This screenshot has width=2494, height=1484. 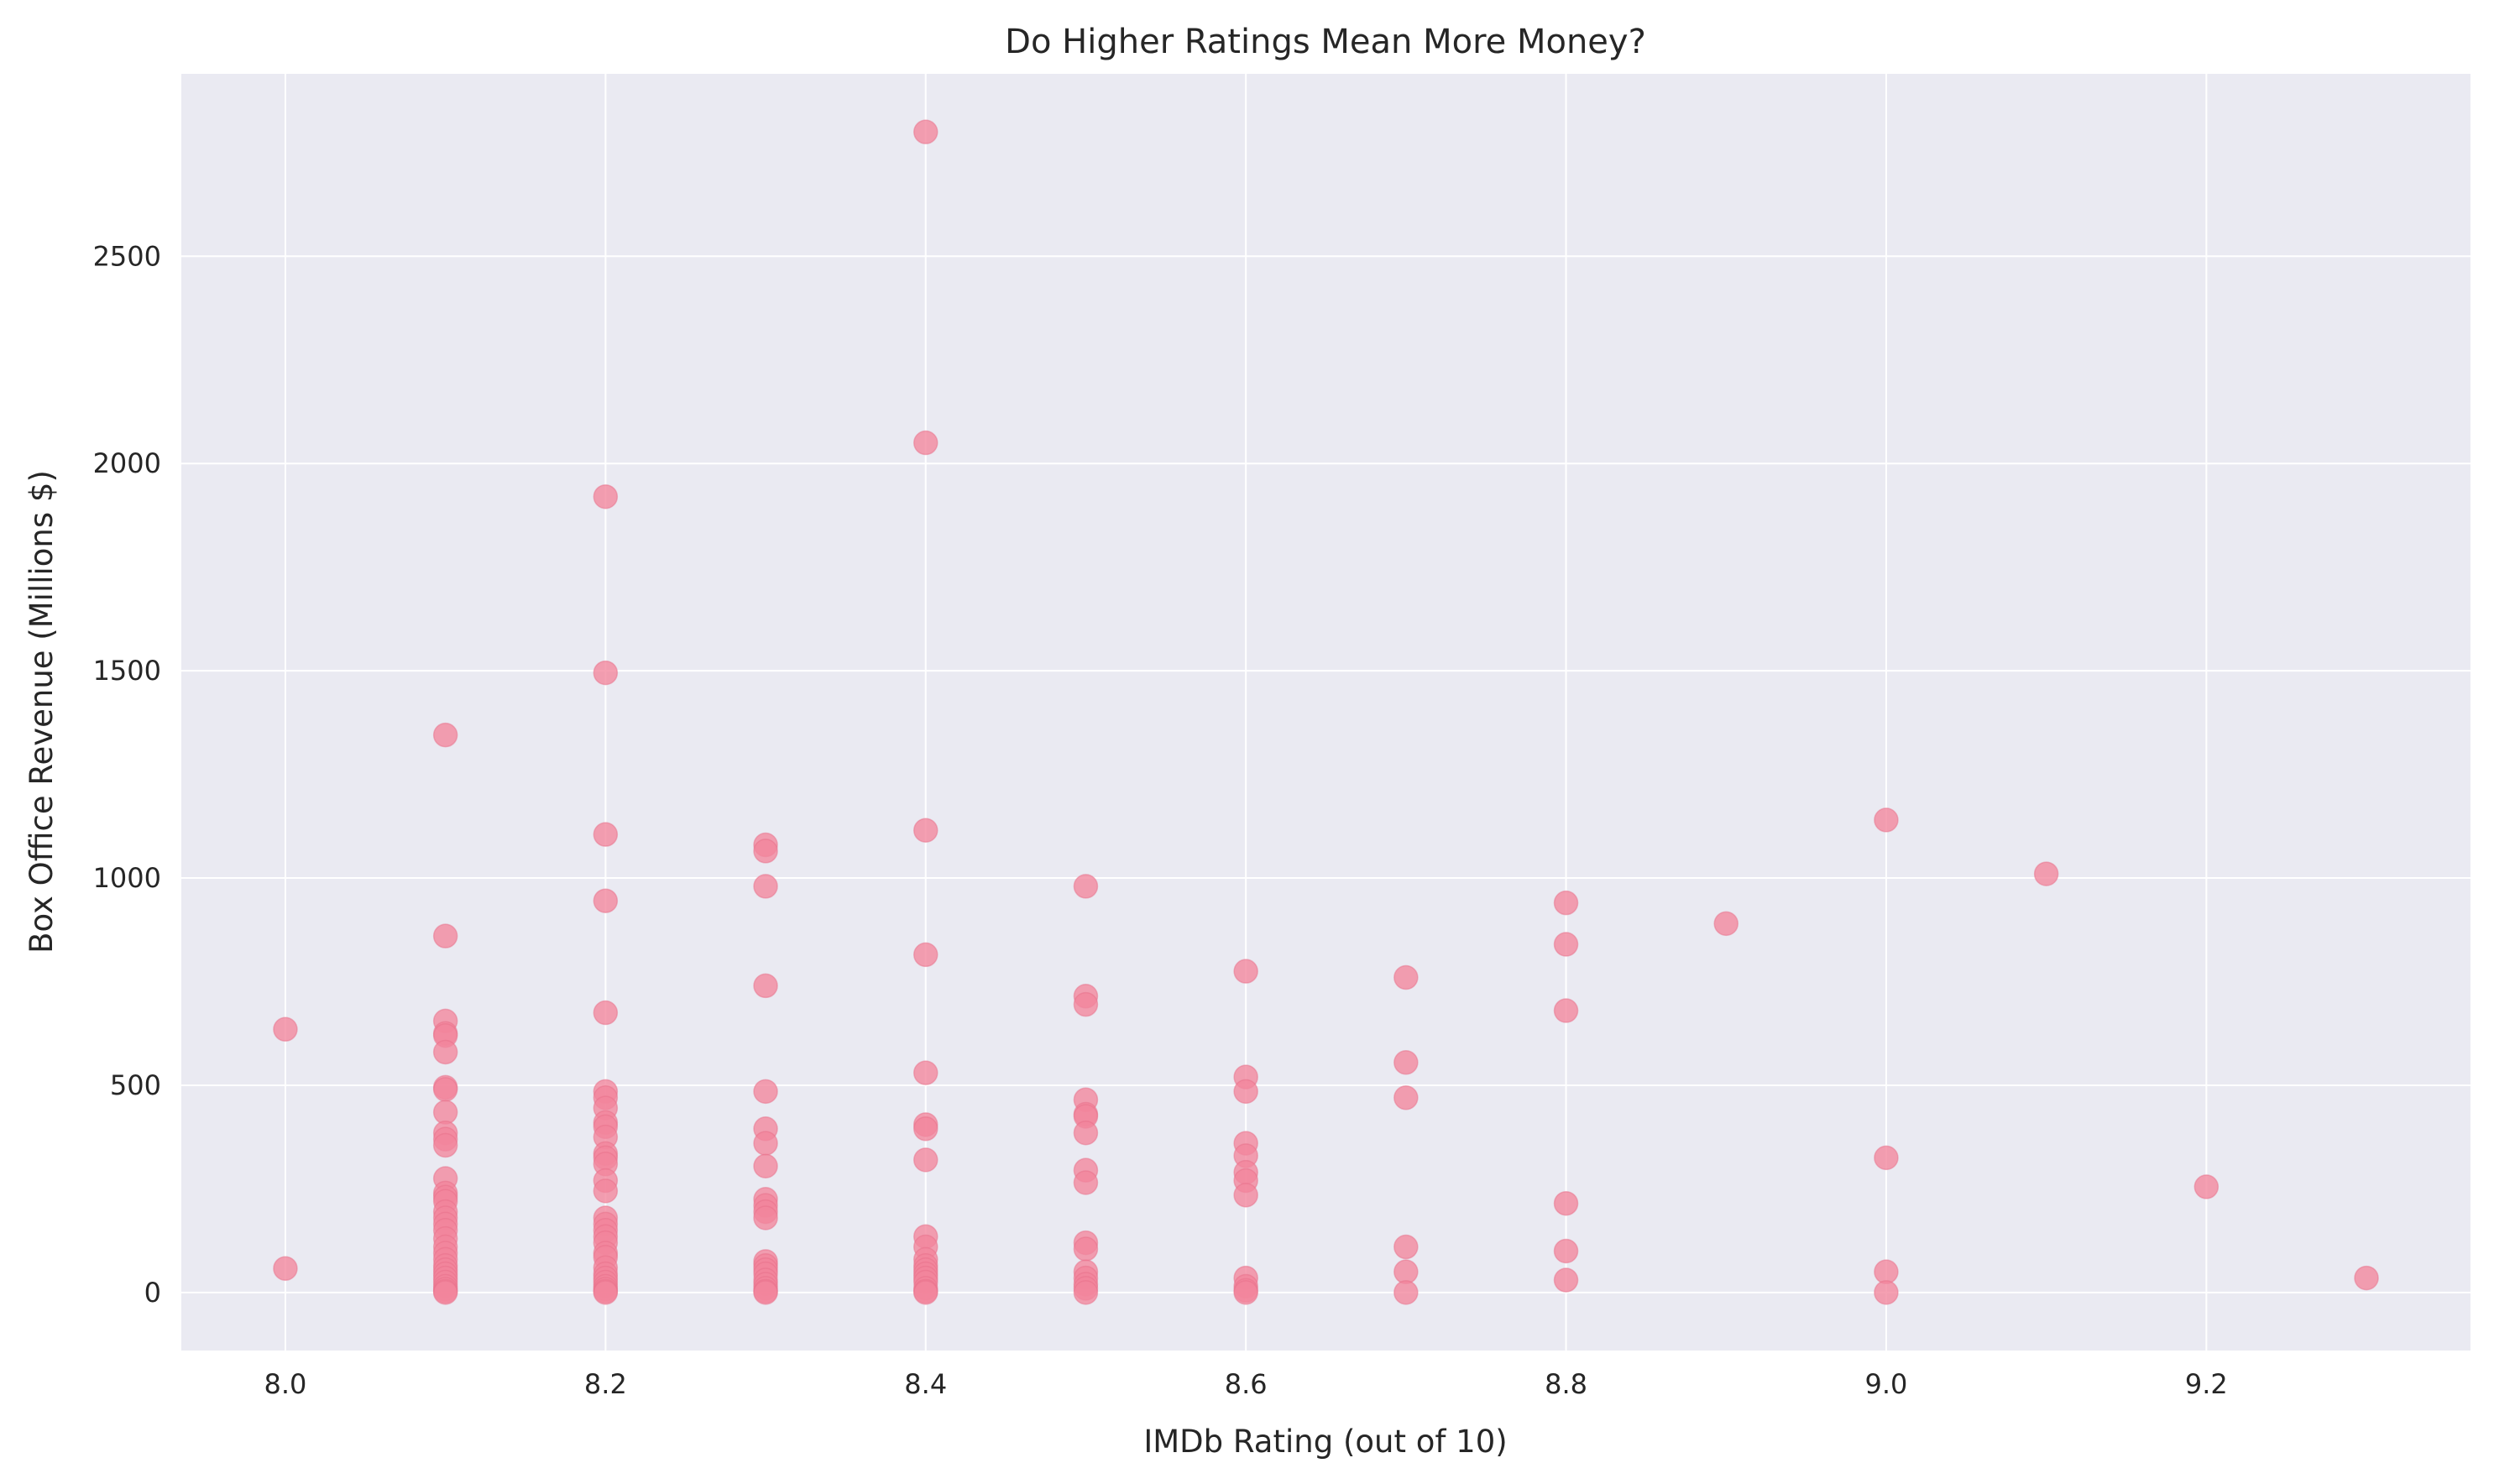 What do you see at coordinates (127, 878) in the screenshot?
I see `y-tick-label: 1000` at bounding box center [127, 878].